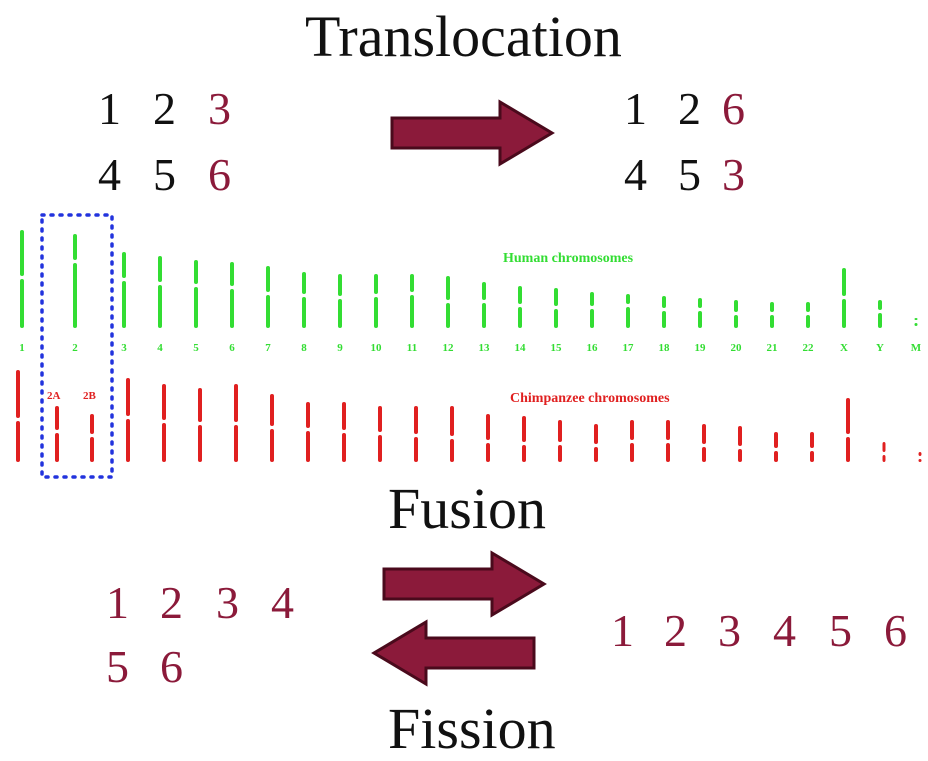 This screenshot has height=761, width=928. Describe the element at coordinates (895, 630) in the screenshot. I see `fusion-right-number: 6` at that location.